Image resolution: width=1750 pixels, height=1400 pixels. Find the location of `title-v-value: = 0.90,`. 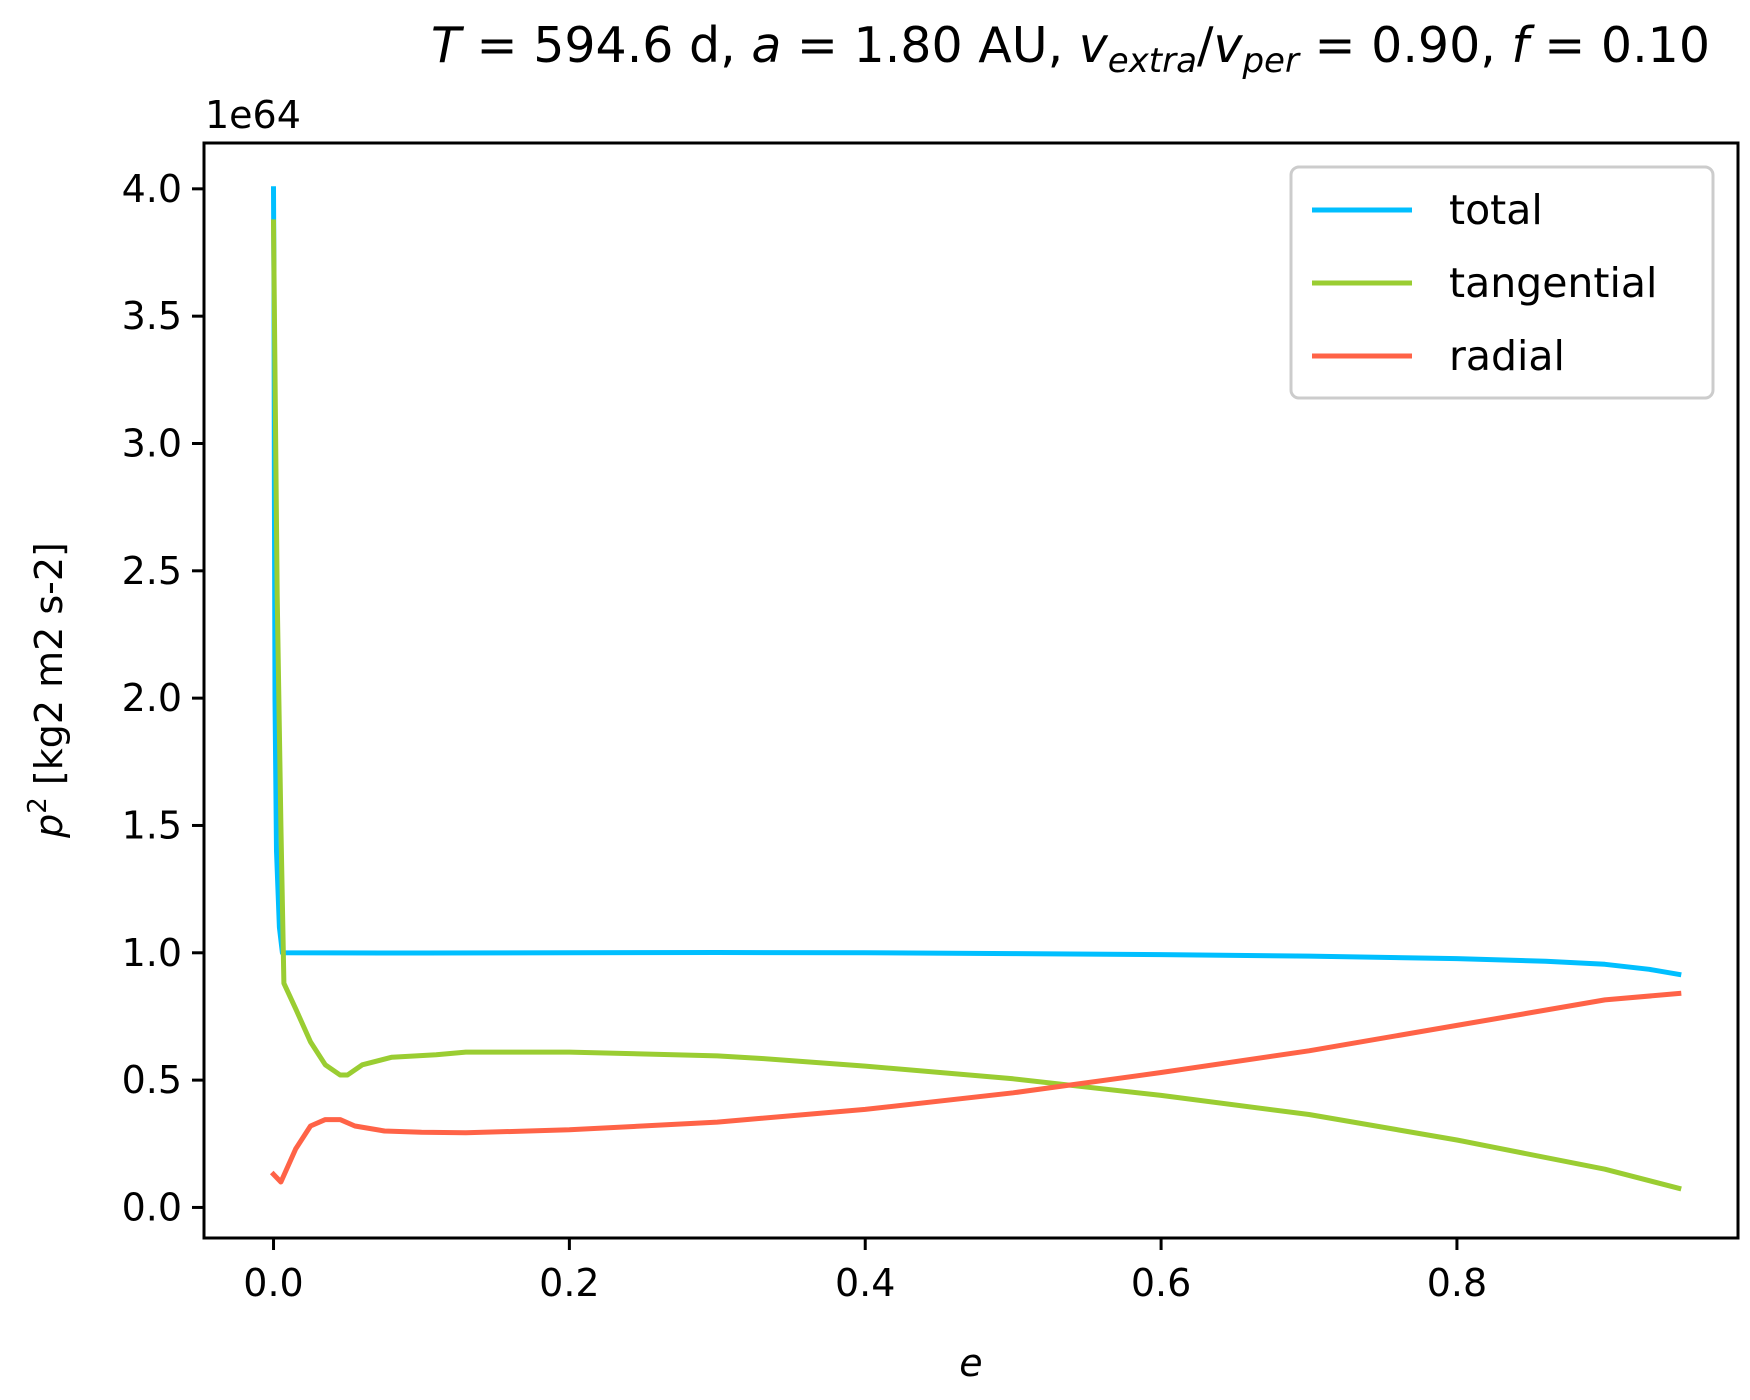

title-v-value: = 0.90, is located at coordinates (1405, 45).